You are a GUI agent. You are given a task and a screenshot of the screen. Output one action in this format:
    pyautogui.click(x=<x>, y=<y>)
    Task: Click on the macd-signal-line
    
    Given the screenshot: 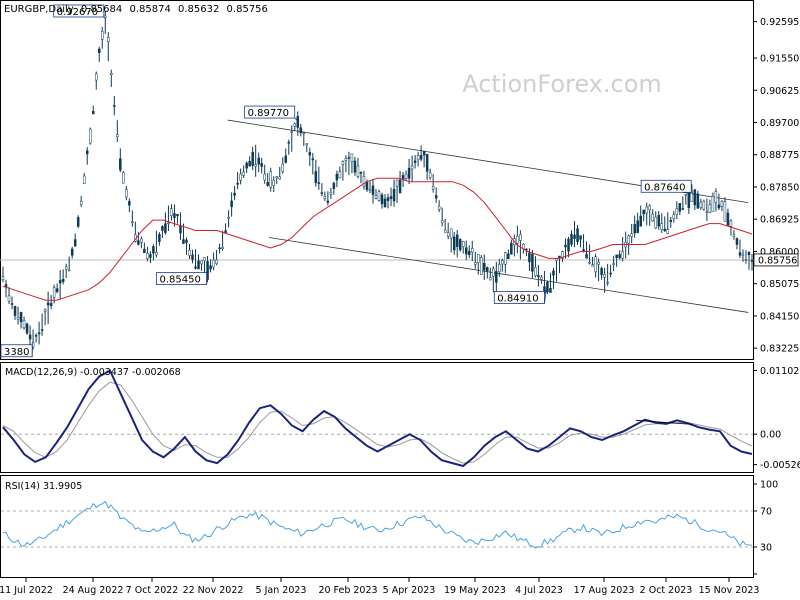 What is the action you would take?
    pyautogui.click(x=377, y=422)
    